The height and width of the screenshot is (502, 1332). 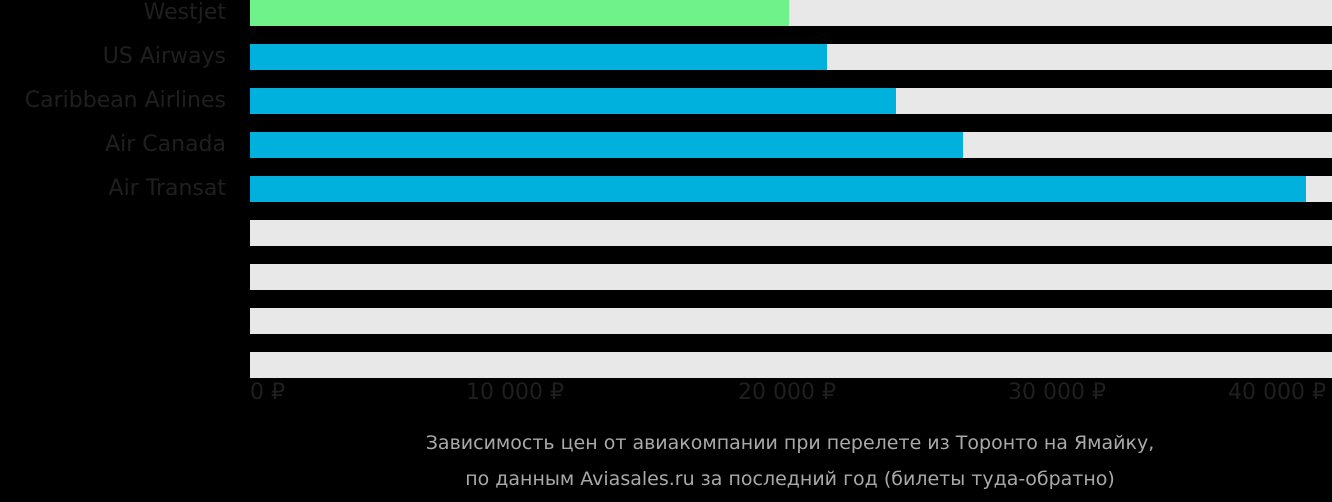 What do you see at coordinates (515, 392) in the screenshot?
I see `x-tick-label: 10 000 ₽` at bounding box center [515, 392].